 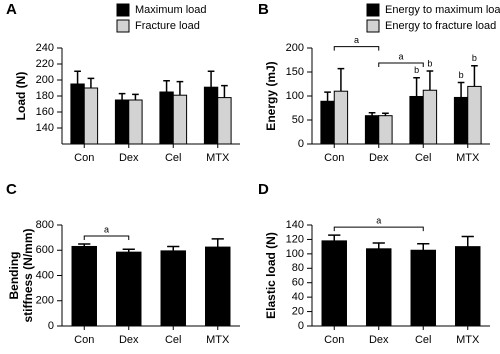 I want to click on legend-label: Energy to fracture load, so click(x=440, y=26).